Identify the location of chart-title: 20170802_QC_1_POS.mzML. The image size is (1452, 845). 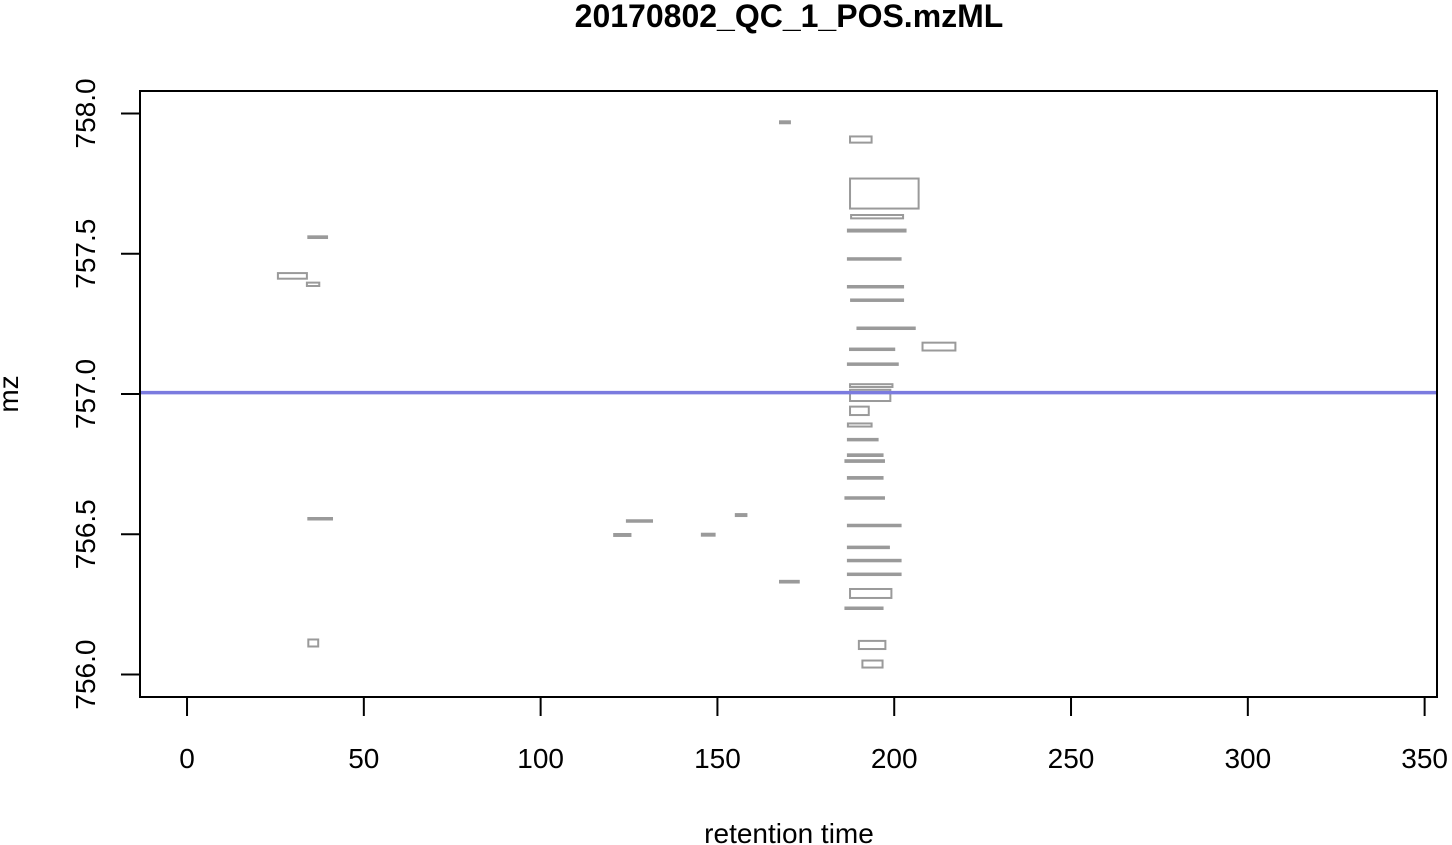
(789, 17).